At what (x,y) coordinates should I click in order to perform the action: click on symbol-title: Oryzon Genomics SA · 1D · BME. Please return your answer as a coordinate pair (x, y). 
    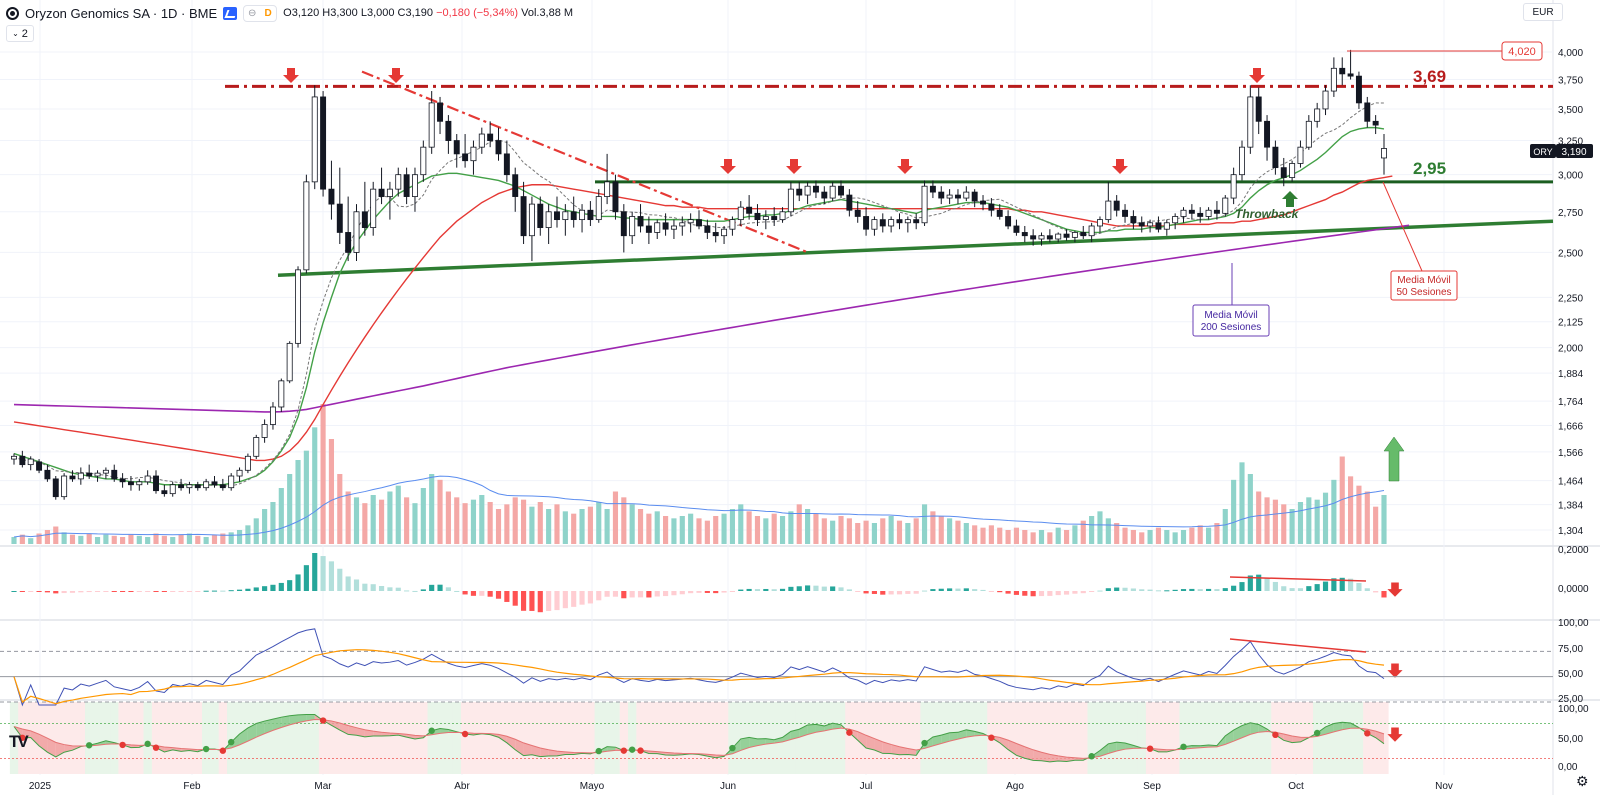
    Looking at the image, I should click on (121, 13).